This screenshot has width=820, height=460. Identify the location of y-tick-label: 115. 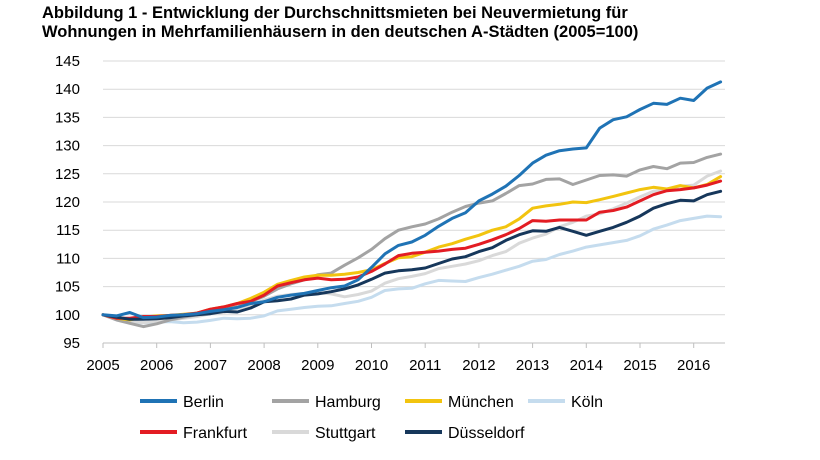
(68, 230).